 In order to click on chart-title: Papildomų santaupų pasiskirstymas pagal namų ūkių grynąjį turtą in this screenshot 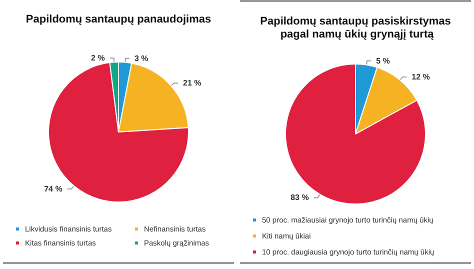, I will do `click(355, 28)`.